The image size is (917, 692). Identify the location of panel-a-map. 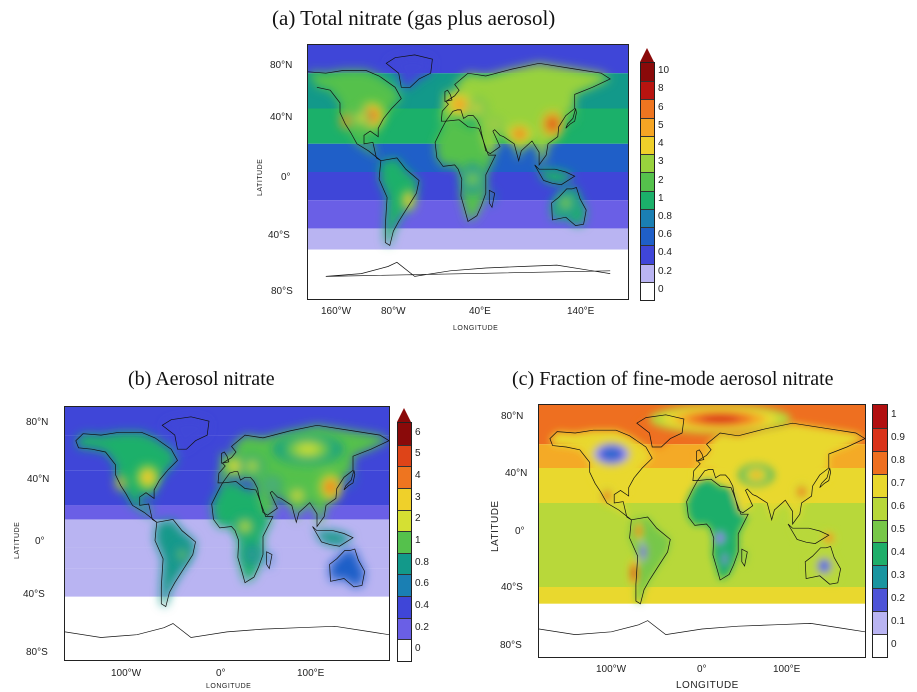
(468, 172).